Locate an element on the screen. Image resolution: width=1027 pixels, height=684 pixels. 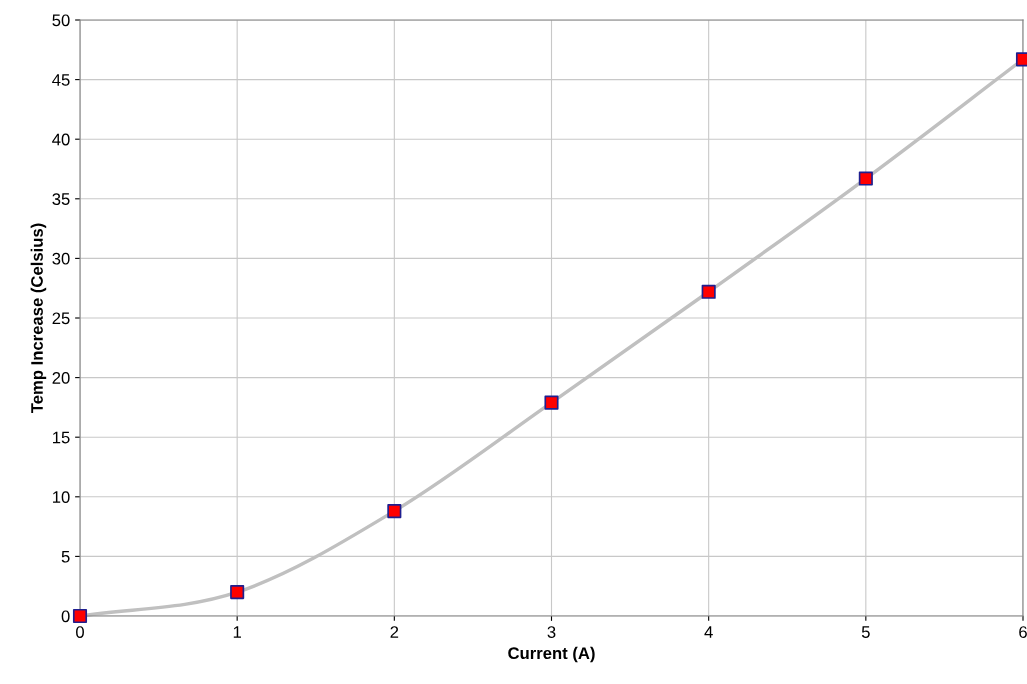
x-tick-label: 1 is located at coordinates (237, 632).